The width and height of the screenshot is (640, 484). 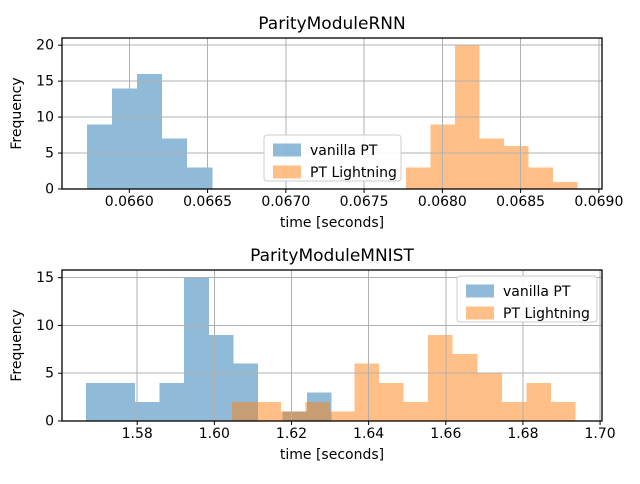 What do you see at coordinates (285, 202) in the screenshot?
I see `x-tick-label: 0.0670` at bounding box center [285, 202].